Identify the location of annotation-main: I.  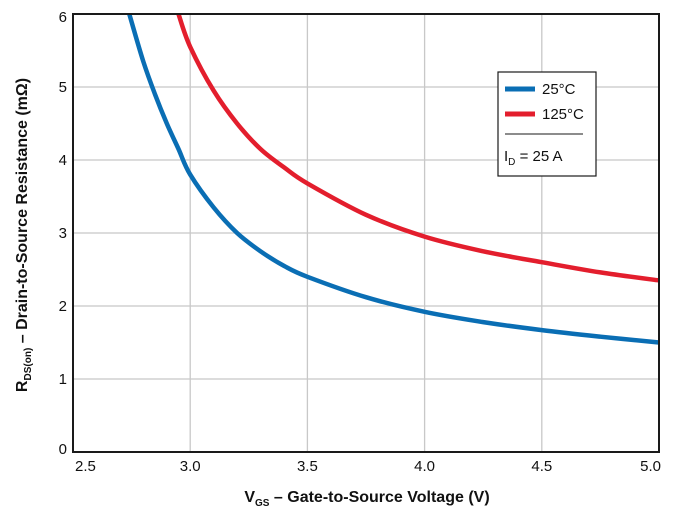
(506, 156).